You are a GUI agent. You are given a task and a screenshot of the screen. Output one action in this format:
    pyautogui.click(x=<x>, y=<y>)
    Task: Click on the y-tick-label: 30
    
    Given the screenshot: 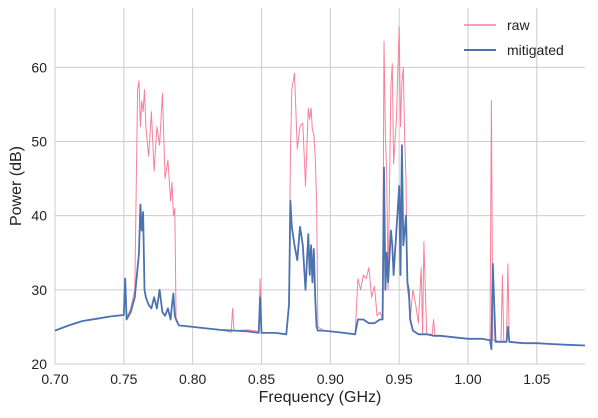 What is the action you would take?
    pyautogui.click(x=39, y=290)
    